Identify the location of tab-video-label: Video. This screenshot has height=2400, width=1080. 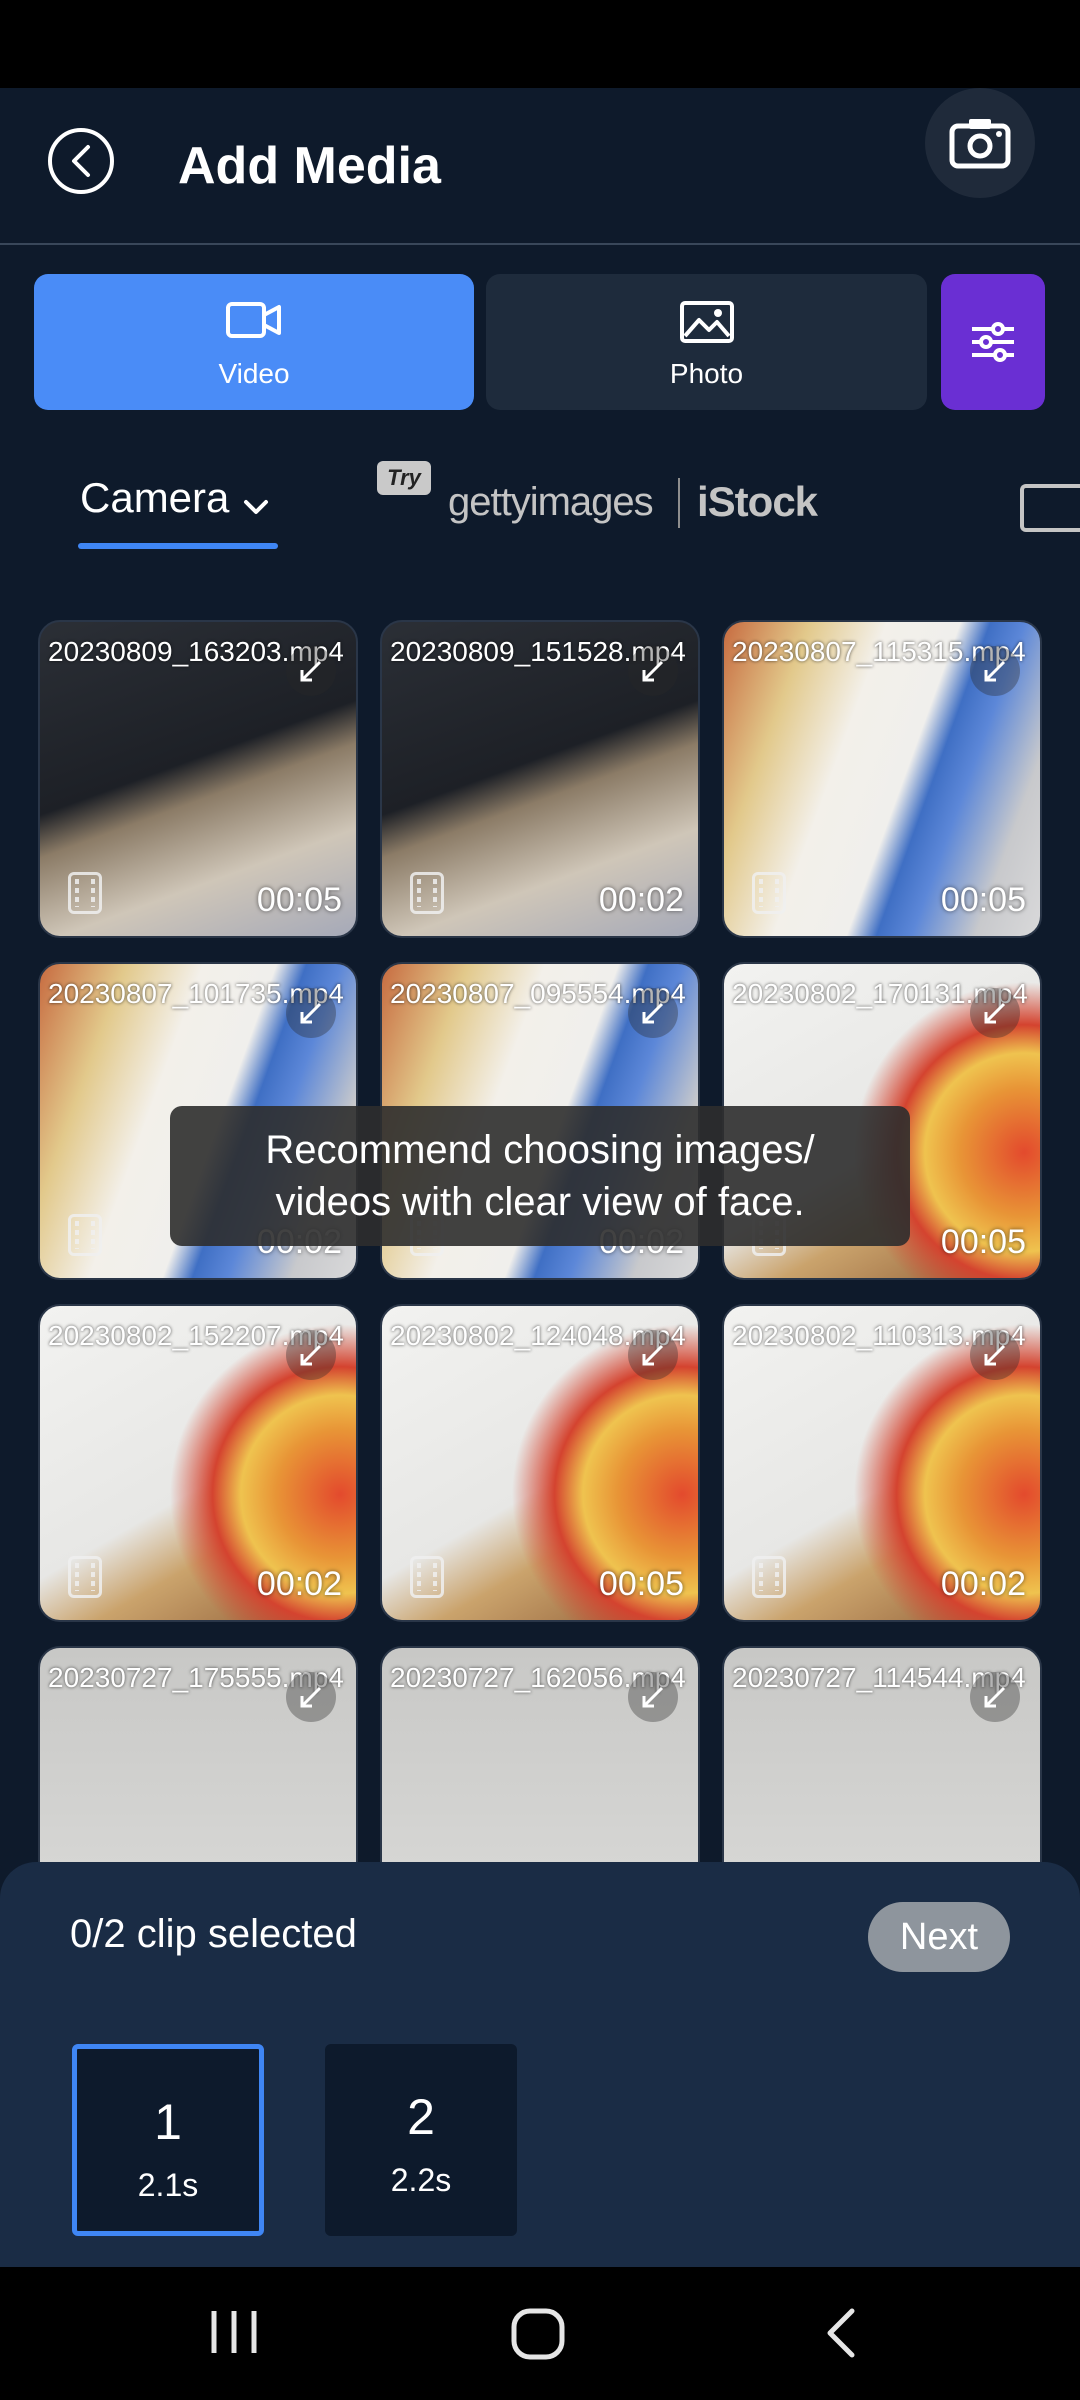
(254, 373).